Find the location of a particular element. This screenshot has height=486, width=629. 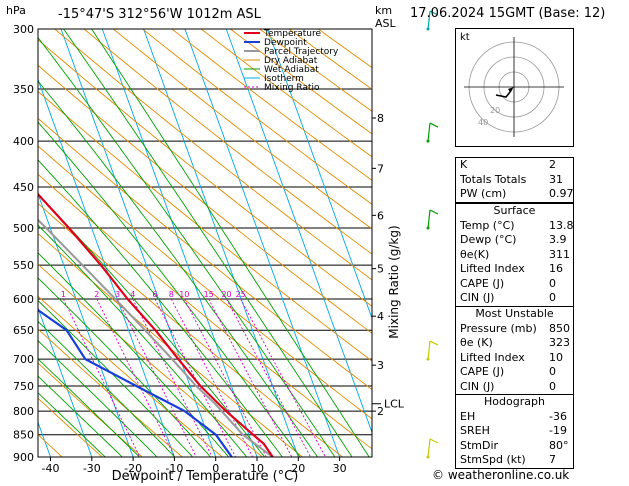

pressure-tick-label: 350 is located at coordinates (23, 89).